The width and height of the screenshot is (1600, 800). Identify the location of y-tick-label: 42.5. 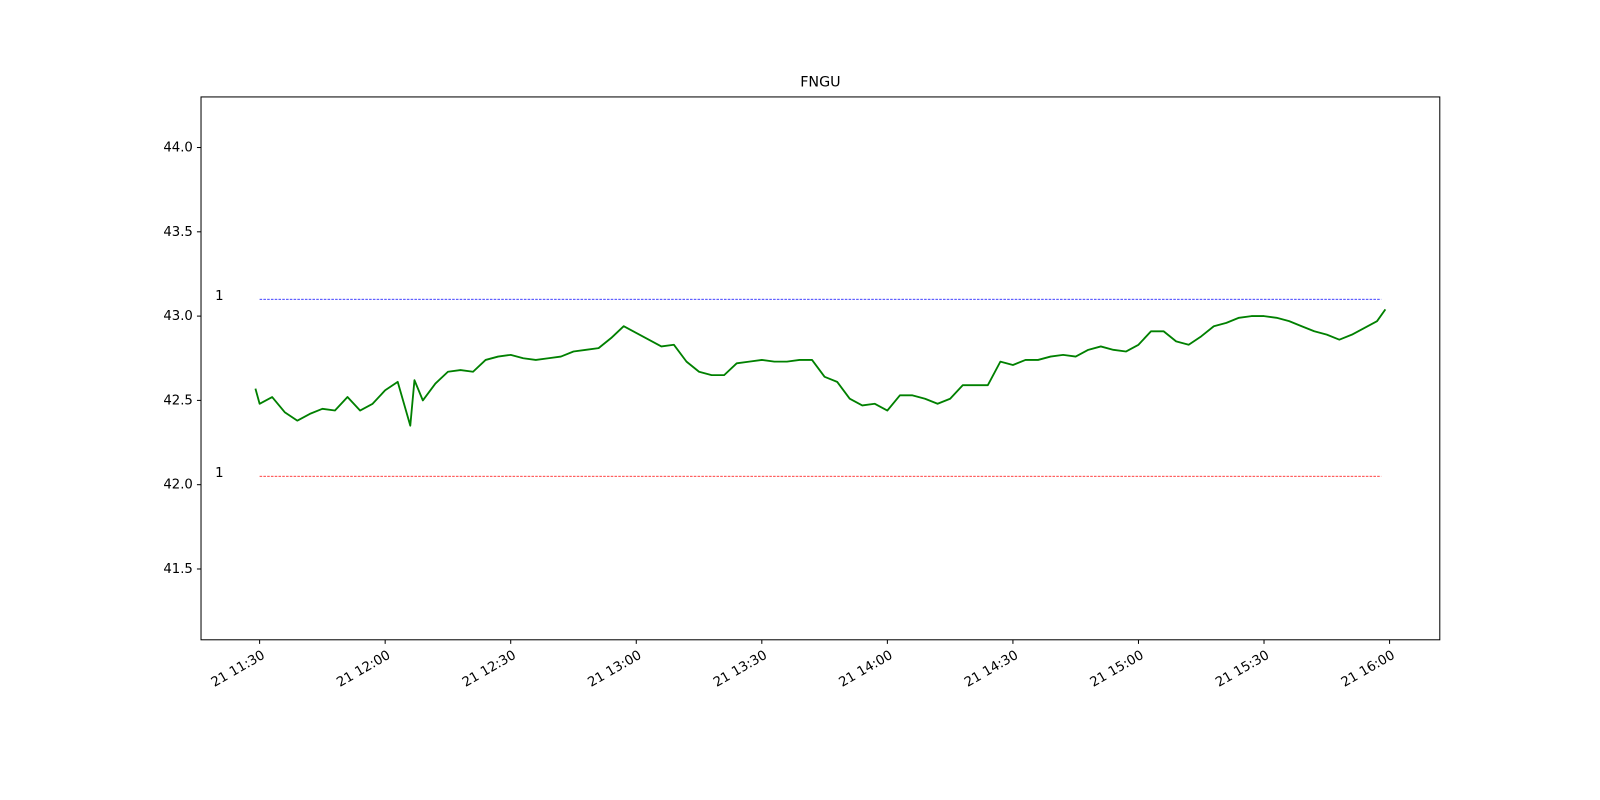
(178, 400).